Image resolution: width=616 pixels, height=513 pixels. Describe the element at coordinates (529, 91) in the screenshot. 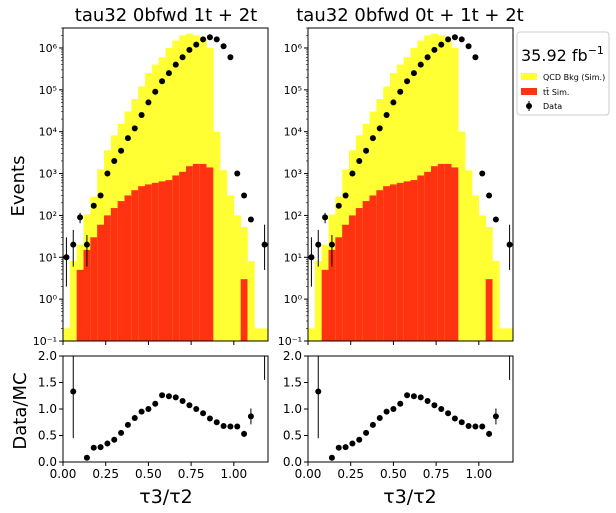

I see `legend-swatch-ttbar` at that location.